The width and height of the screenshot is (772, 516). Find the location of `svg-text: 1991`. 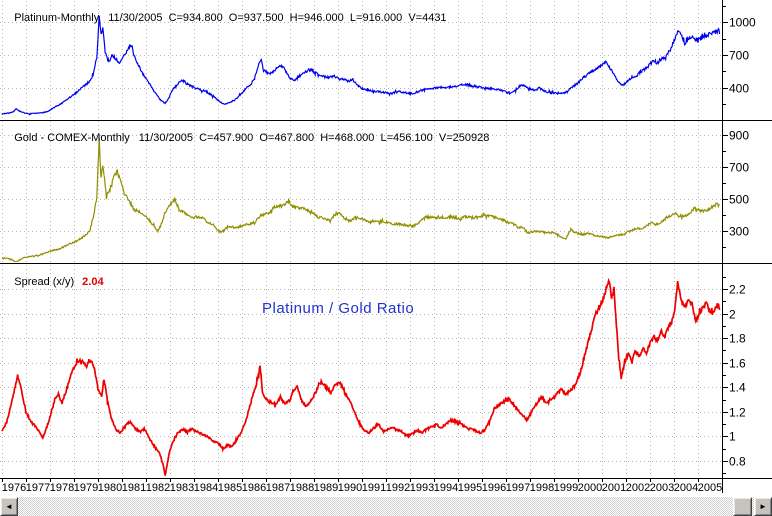

svg-text: 1991 is located at coordinates (374, 488).